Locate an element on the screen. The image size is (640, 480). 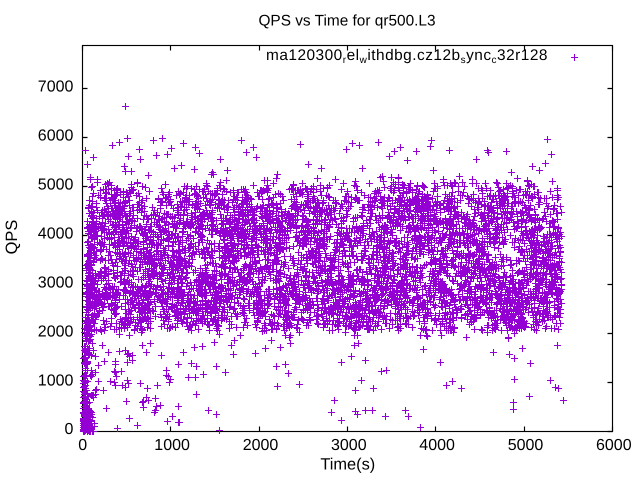
svg-text: QPS is located at coordinates (12, 237).